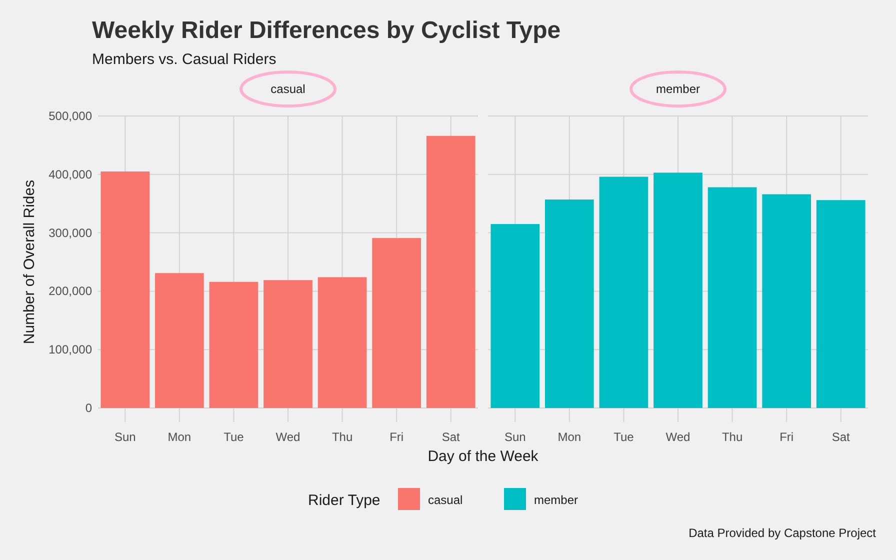 The width and height of the screenshot is (896, 560). I want to click on text: Data Provided by Capstone Project, so click(782, 533).